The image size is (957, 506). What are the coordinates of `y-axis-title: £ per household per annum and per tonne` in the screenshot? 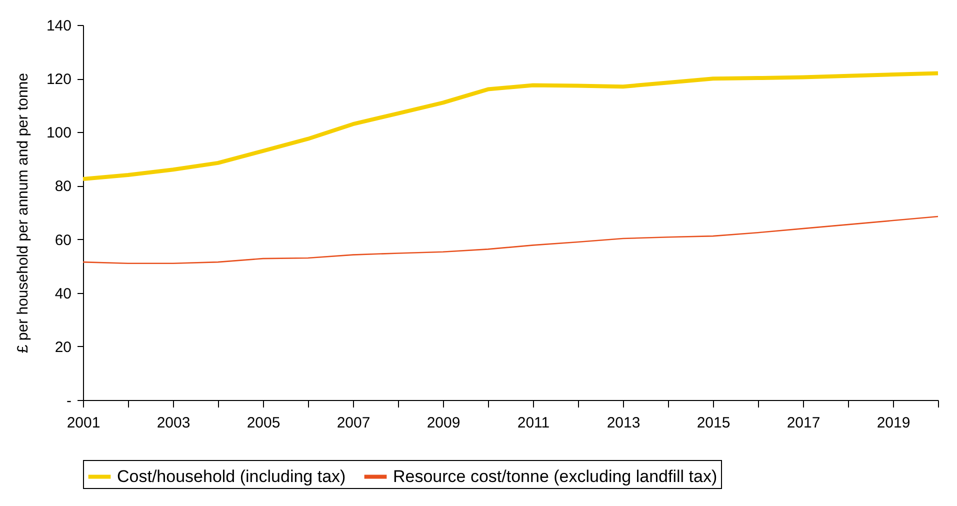 It's located at (23, 213).